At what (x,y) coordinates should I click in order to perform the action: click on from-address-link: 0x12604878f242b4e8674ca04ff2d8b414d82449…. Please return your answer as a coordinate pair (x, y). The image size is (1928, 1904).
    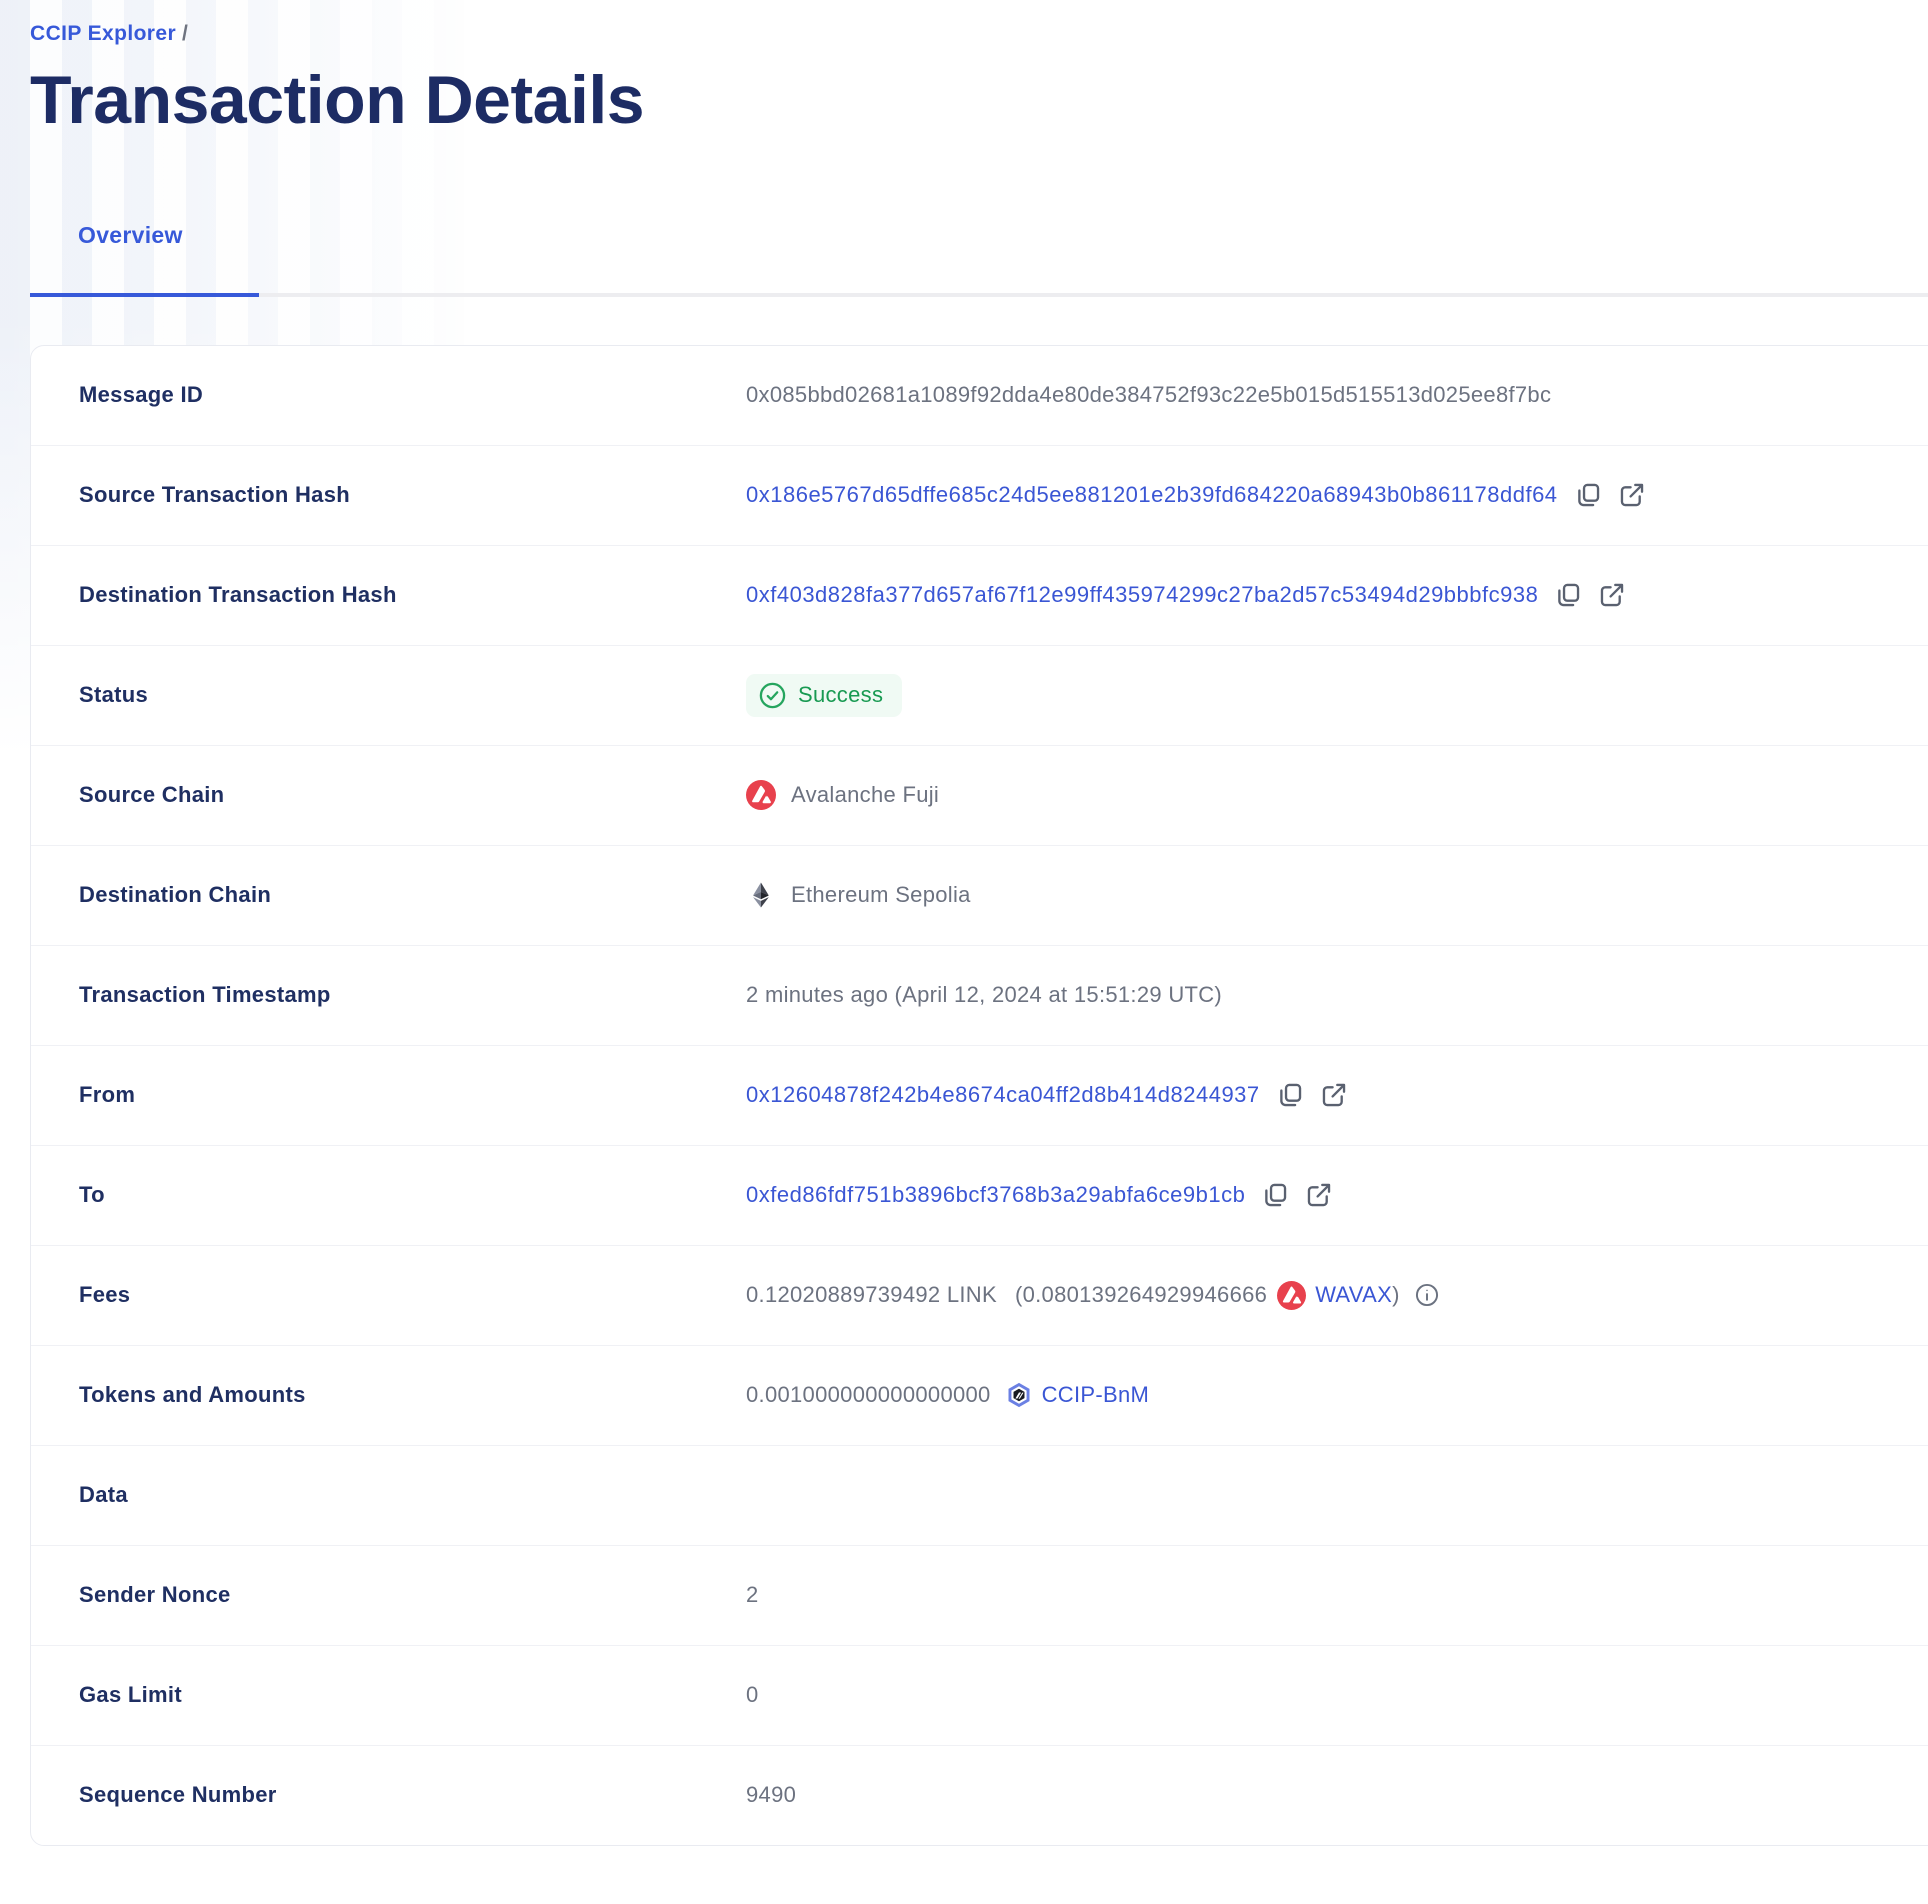
    Looking at the image, I should click on (1003, 1095).